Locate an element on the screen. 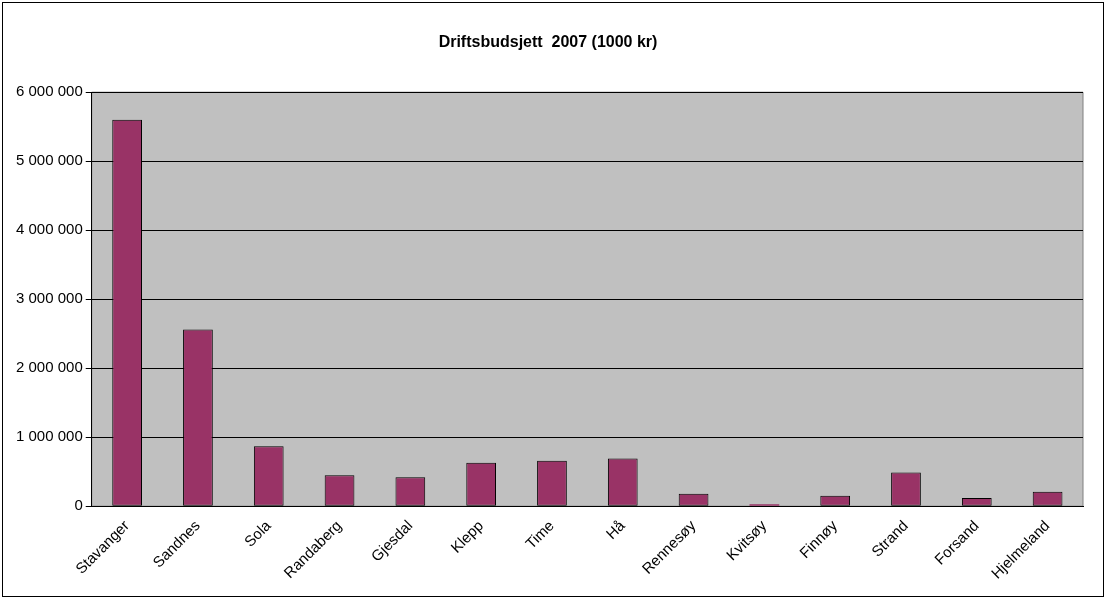 The image size is (1106, 599). y-tick-label: 4 000 000 is located at coordinates (49, 229).